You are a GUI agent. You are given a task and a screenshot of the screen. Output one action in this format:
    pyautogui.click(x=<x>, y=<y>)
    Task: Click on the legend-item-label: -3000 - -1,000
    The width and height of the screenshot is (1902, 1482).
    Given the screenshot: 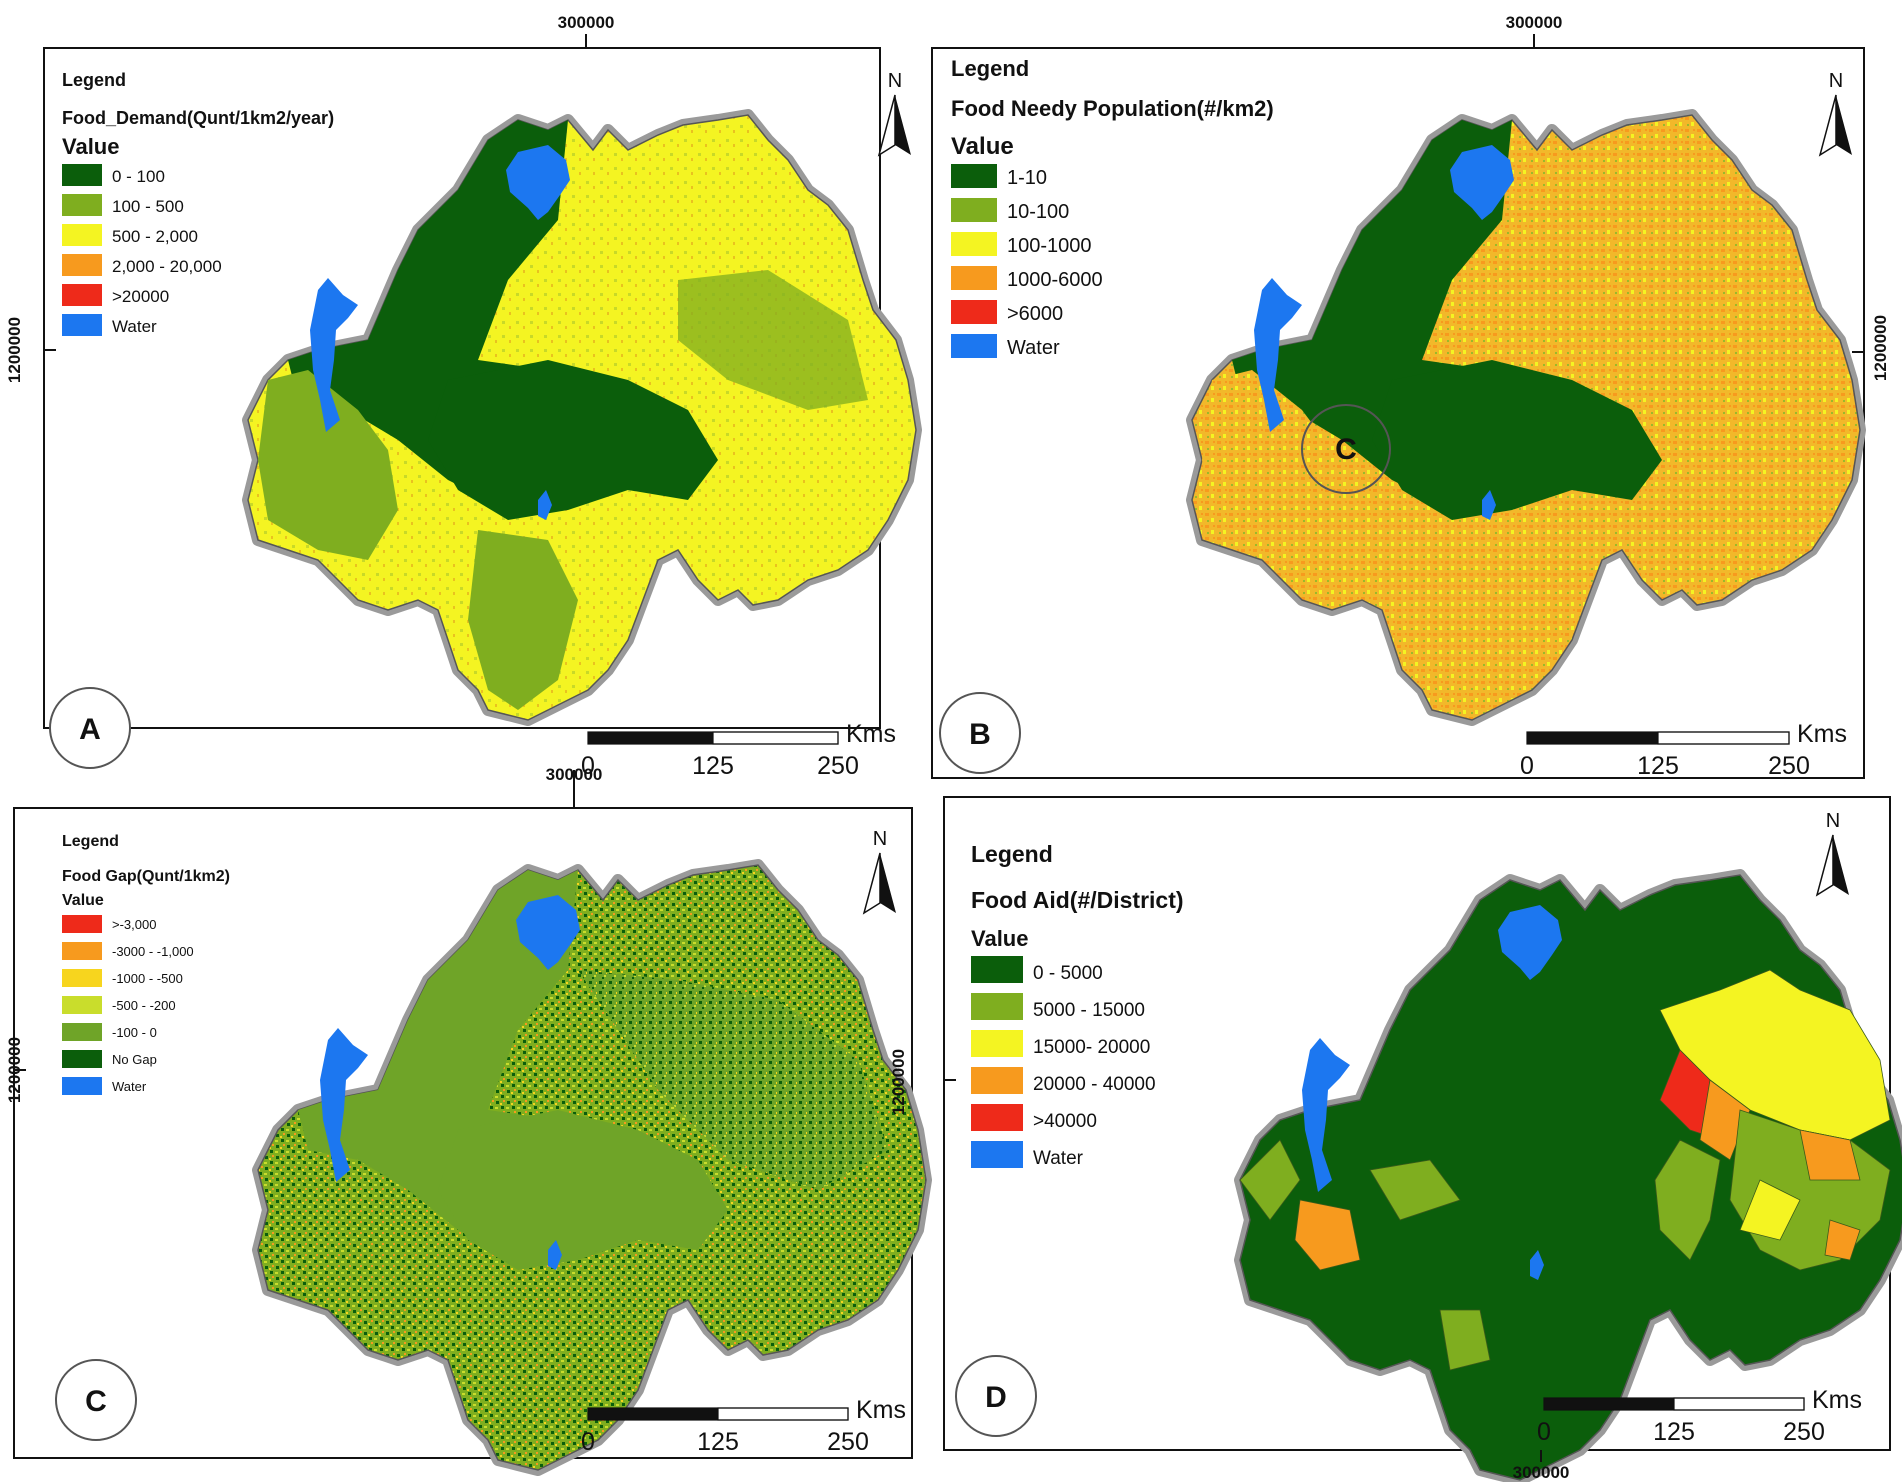 What is the action you would take?
    pyautogui.click(x=153, y=951)
    